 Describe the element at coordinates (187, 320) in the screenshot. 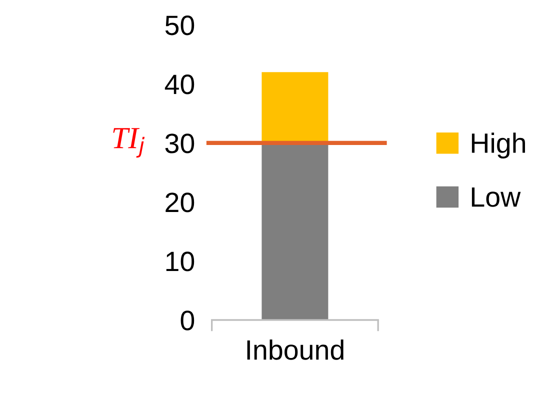

I see `y-tick-label: 0` at that location.